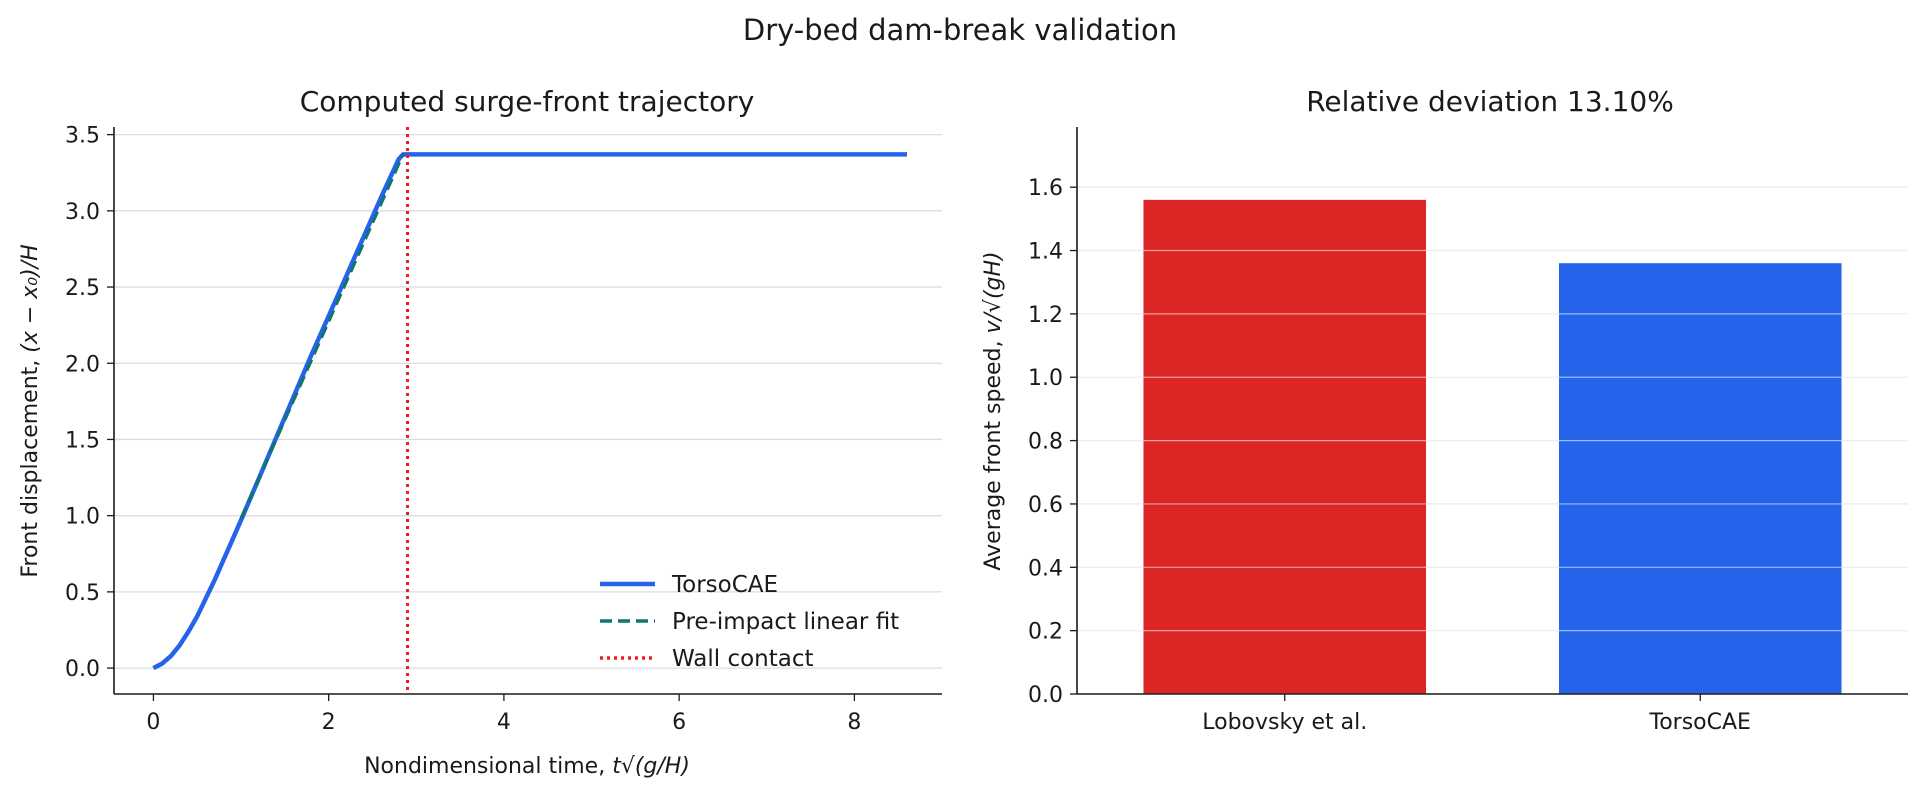  What do you see at coordinates (993, 410) in the screenshot?
I see `speed-y-axis-label: Average front speed, v/√(gH)` at bounding box center [993, 410].